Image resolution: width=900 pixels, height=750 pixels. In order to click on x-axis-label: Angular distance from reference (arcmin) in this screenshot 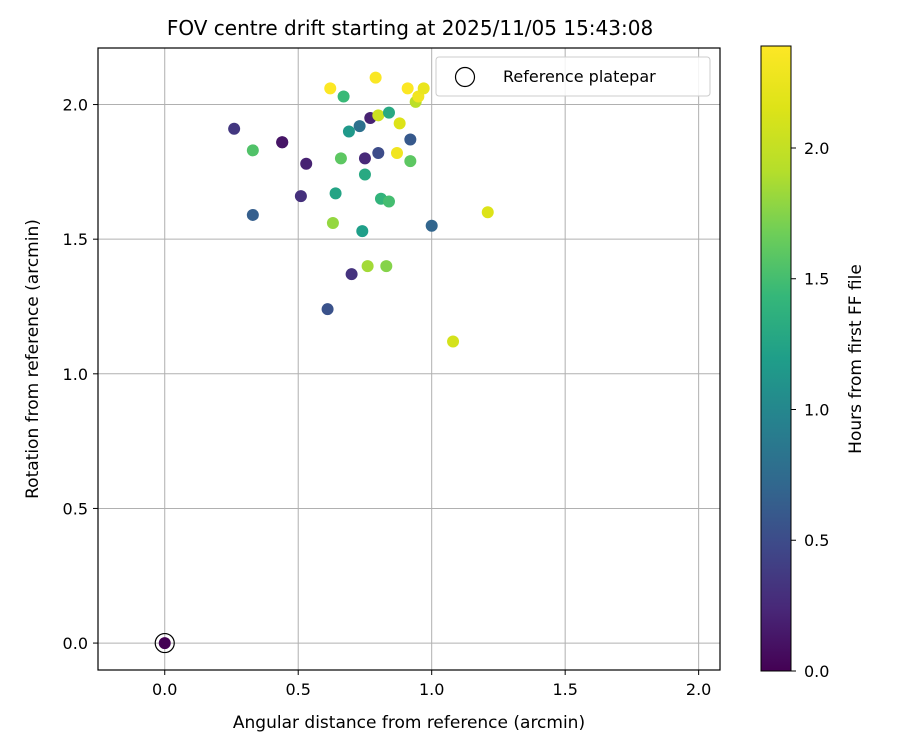, I will do `click(409, 723)`.